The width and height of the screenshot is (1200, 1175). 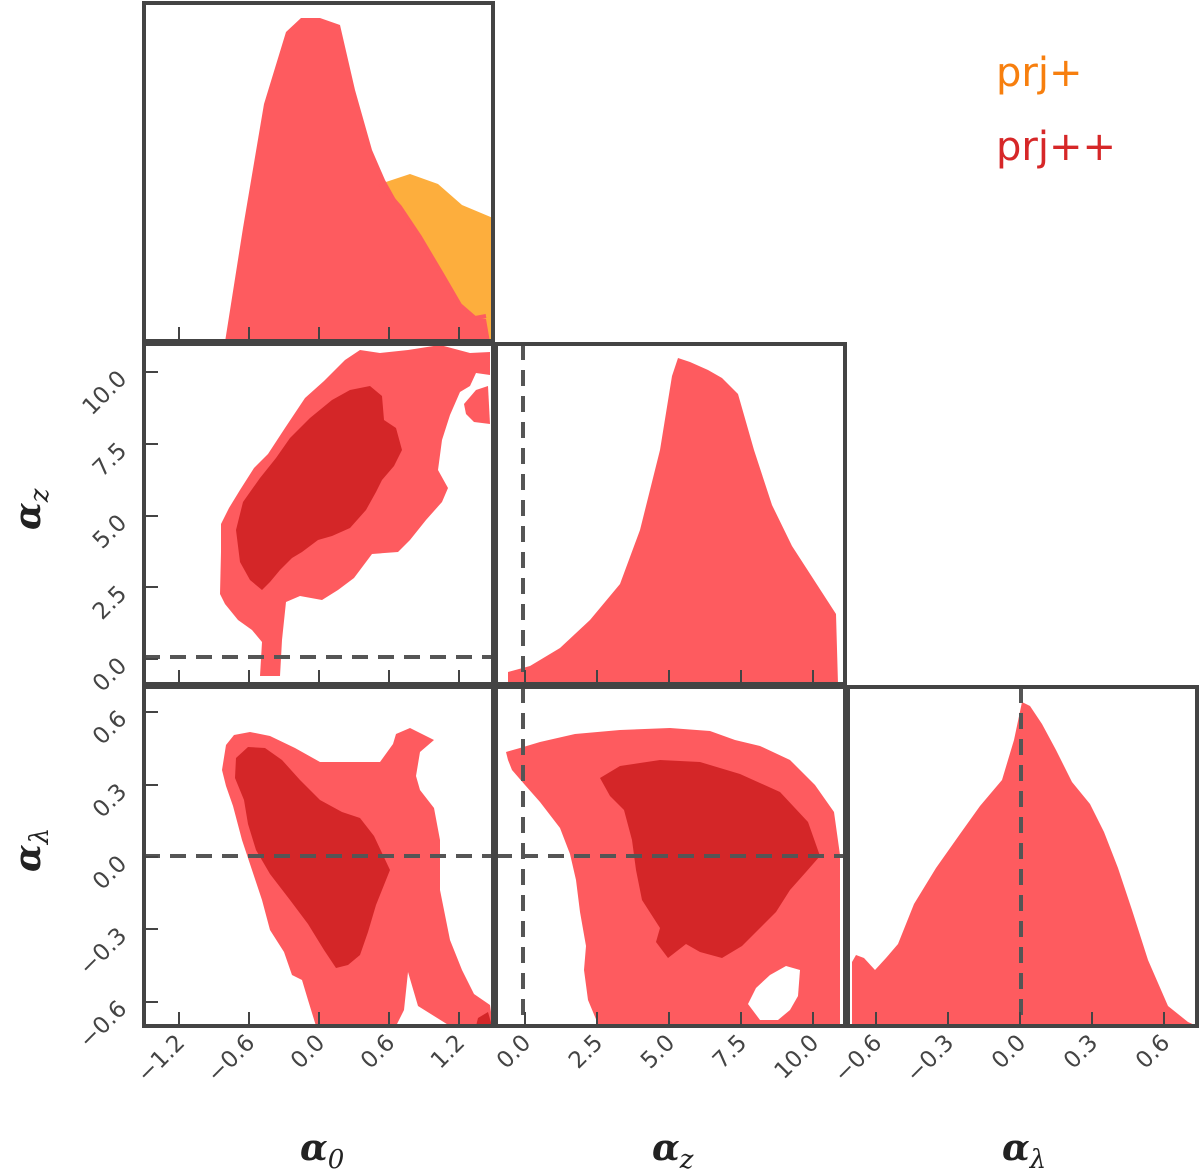 I want to click on tick-labels-y-alphalambda: 0.6 0.3 0.0 −0.3 −0.6, so click(x=103, y=880).